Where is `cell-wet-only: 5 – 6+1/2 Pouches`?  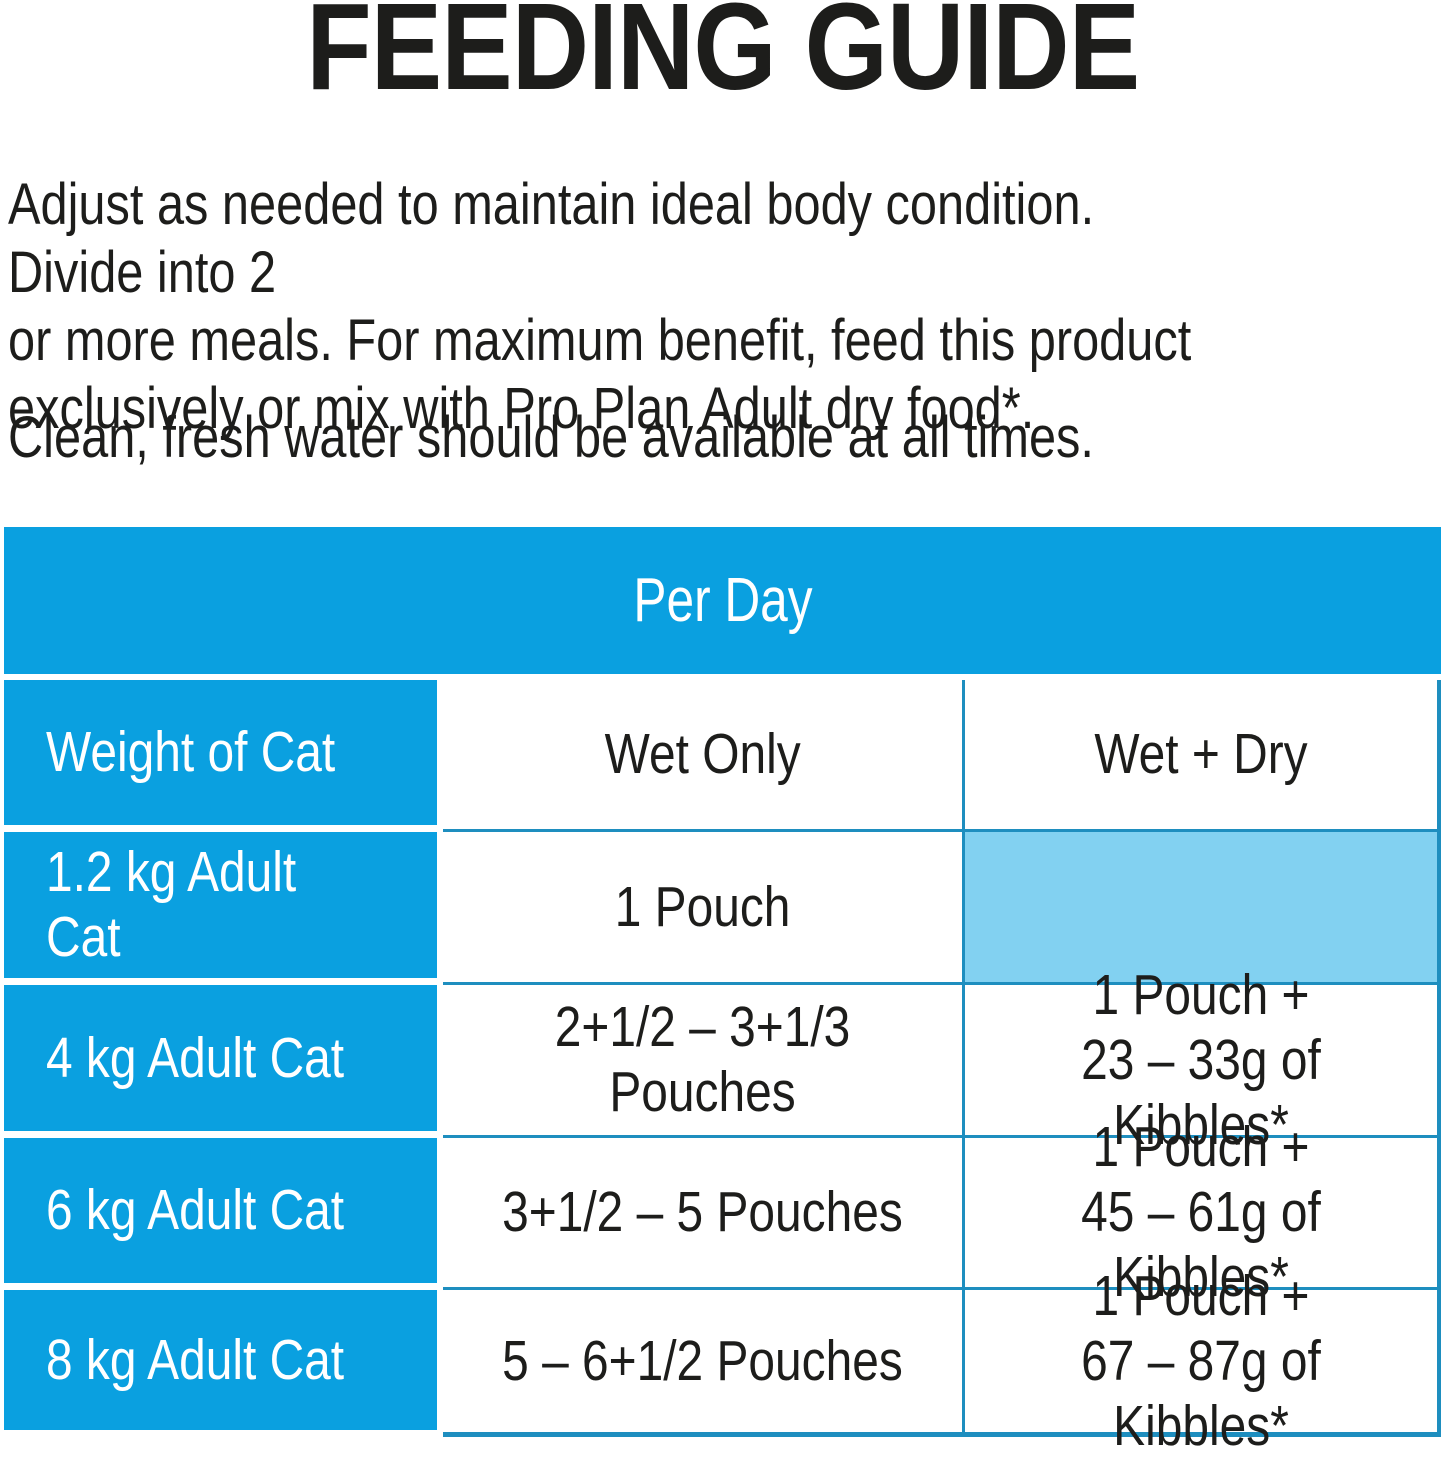 cell-wet-only: 5 – 6+1/2 Pouches is located at coordinates (704, 1363).